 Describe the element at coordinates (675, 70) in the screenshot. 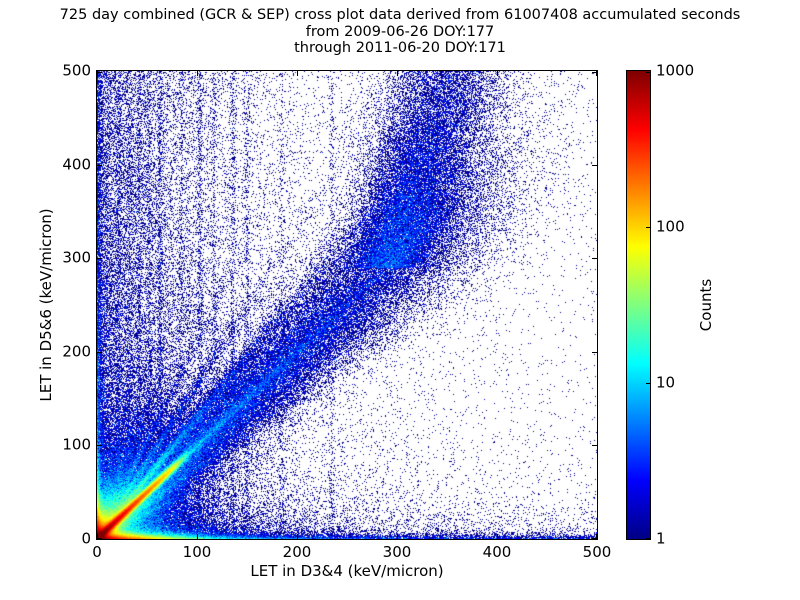

I see `colorbar-tick-label: 1000` at that location.